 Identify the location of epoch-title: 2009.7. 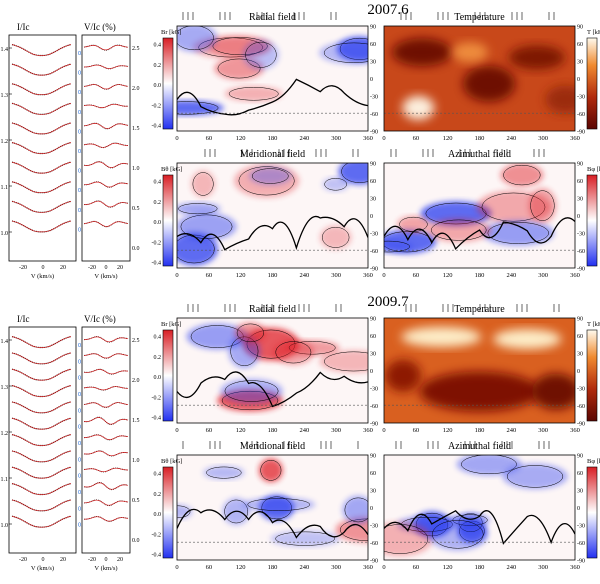
(388, 302).